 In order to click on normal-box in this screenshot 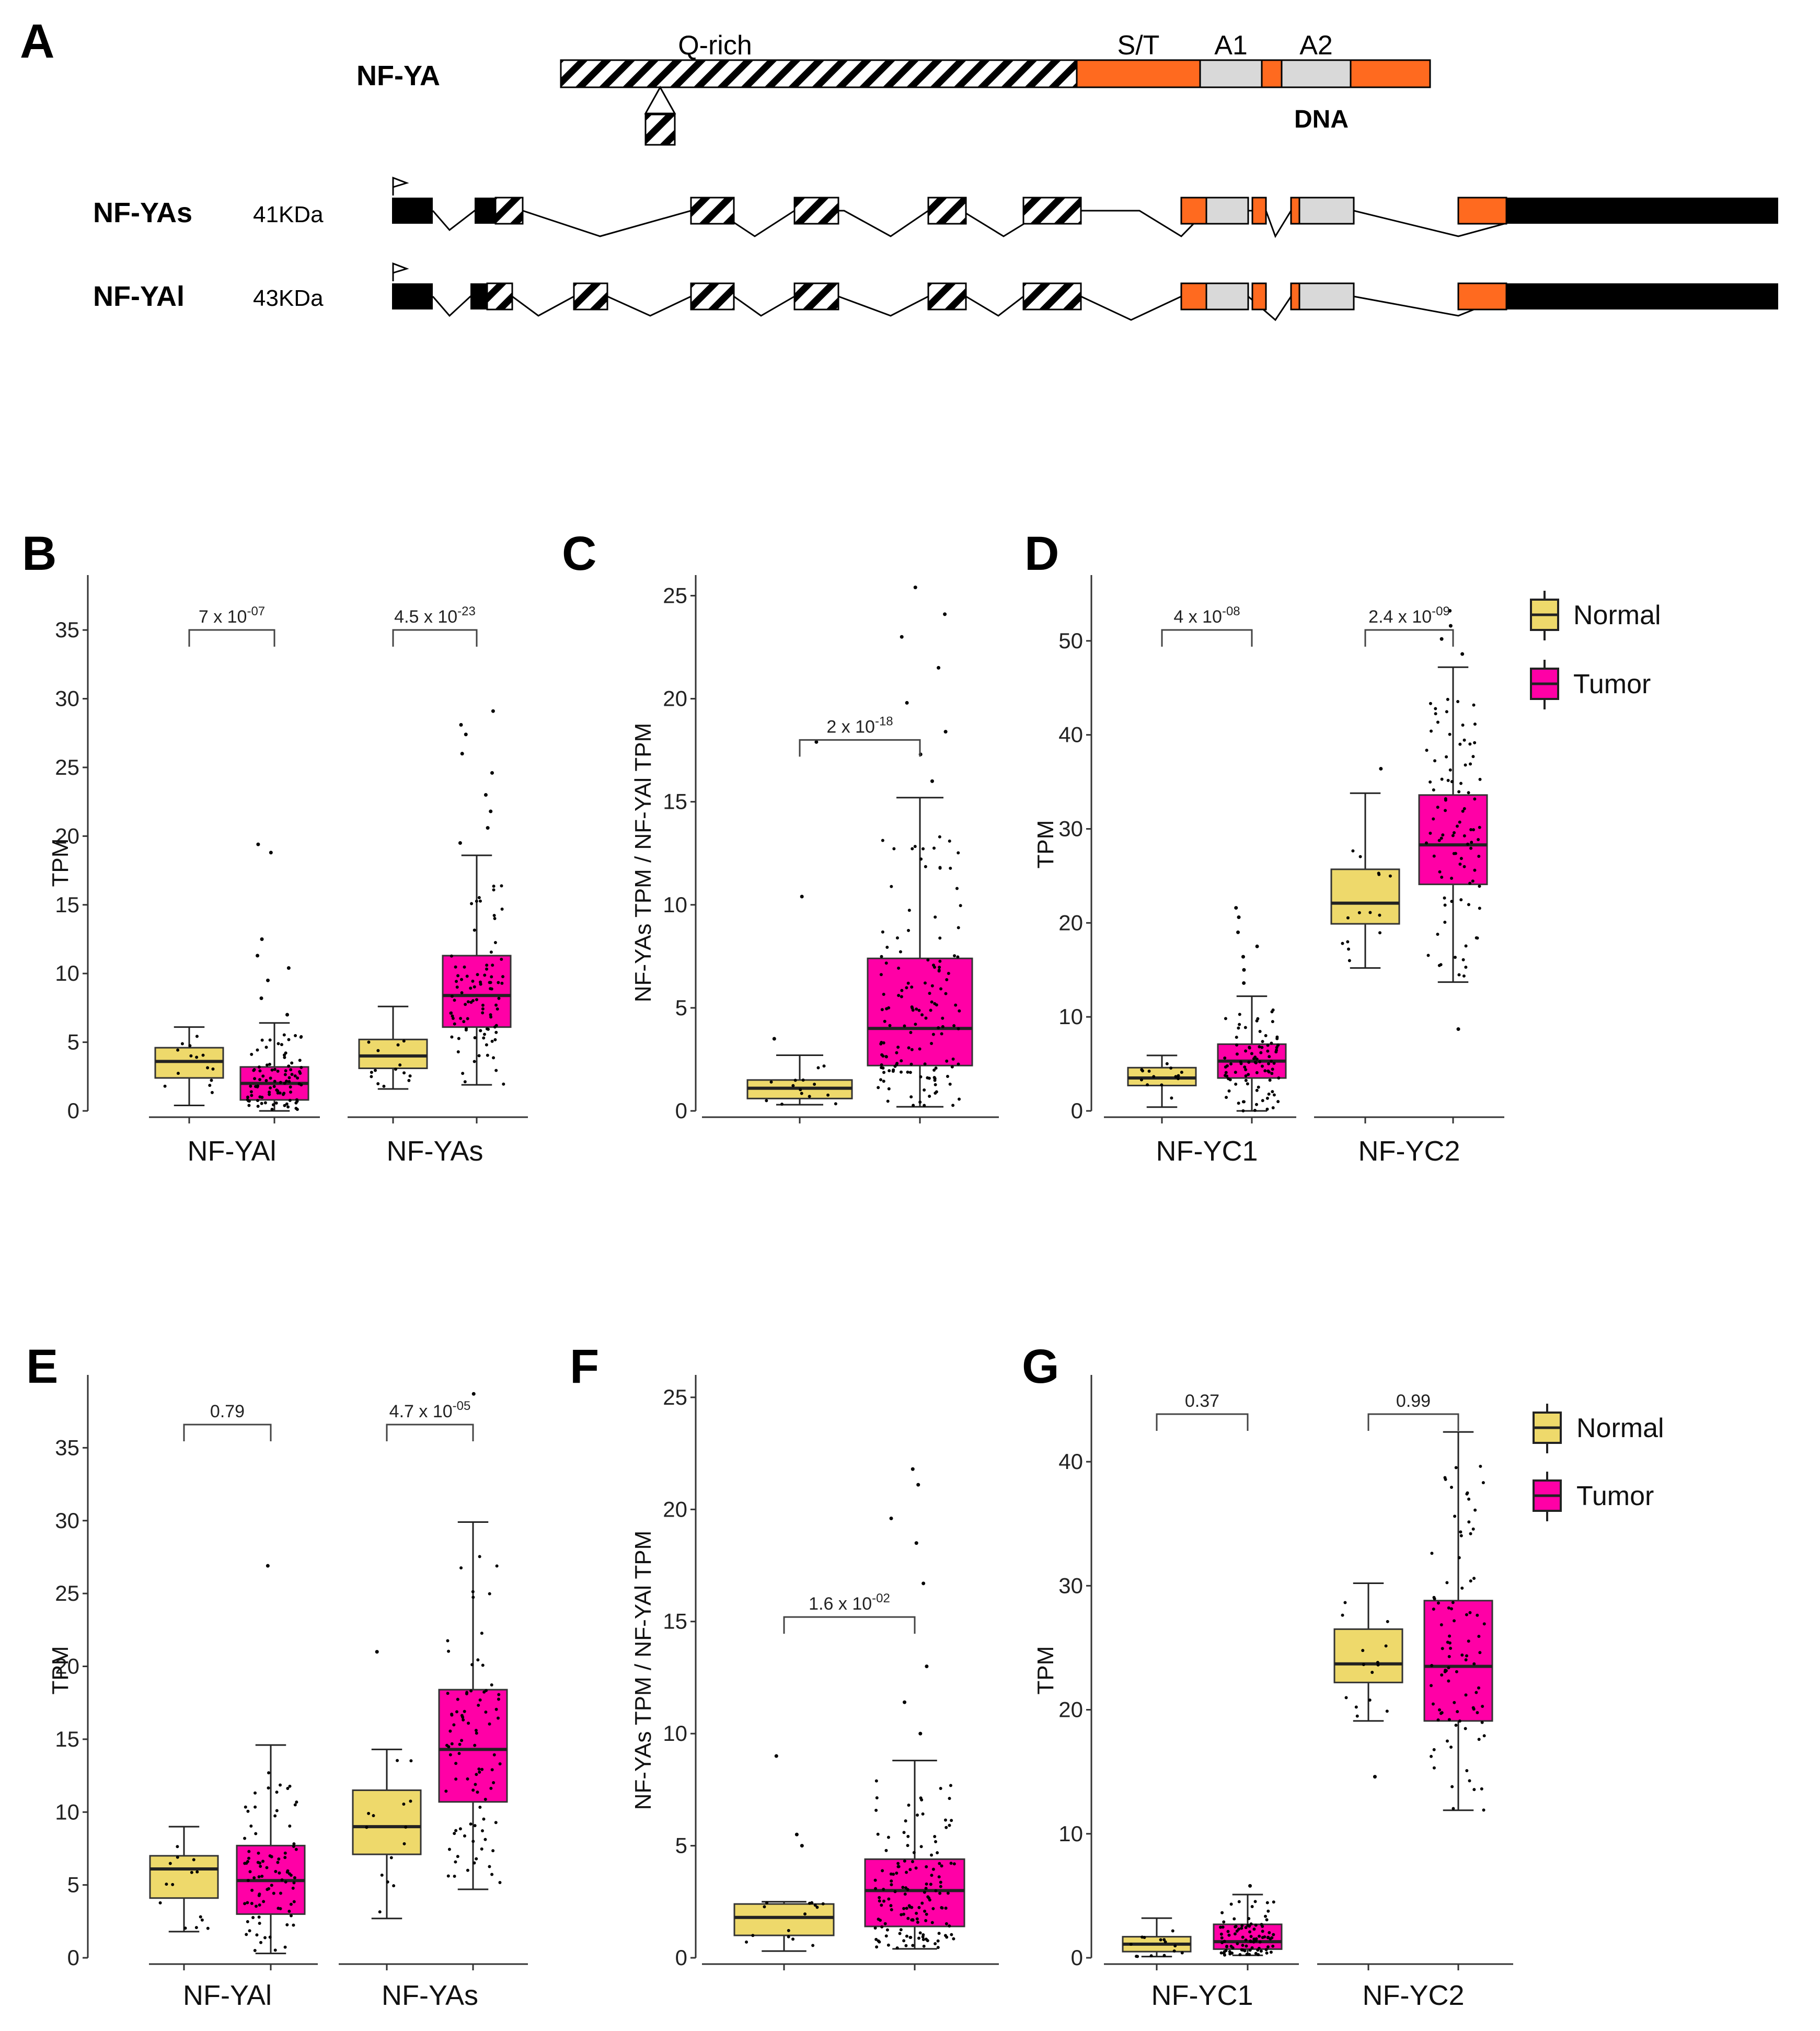, I will do `click(784, 1919)`.